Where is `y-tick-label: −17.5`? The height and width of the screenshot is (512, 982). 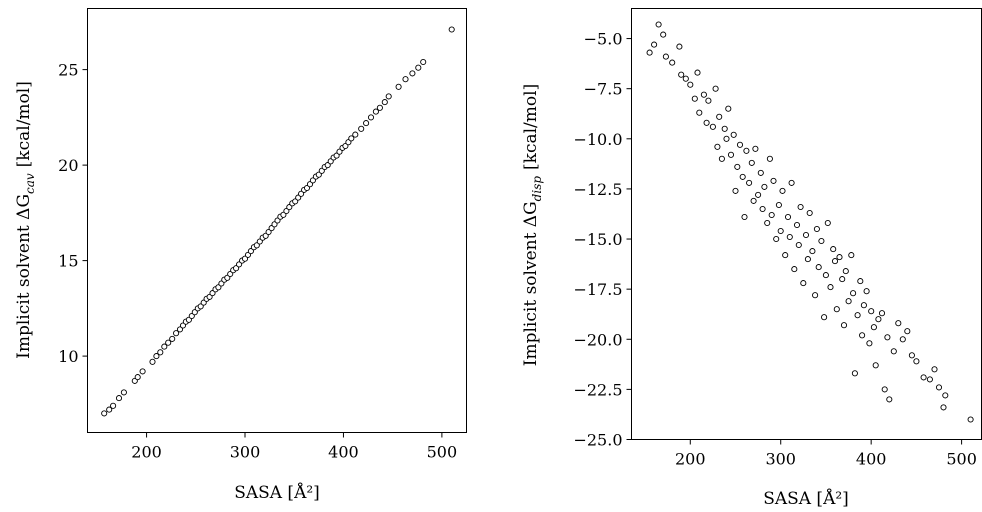 y-tick-label: −17.5 is located at coordinates (597, 289).